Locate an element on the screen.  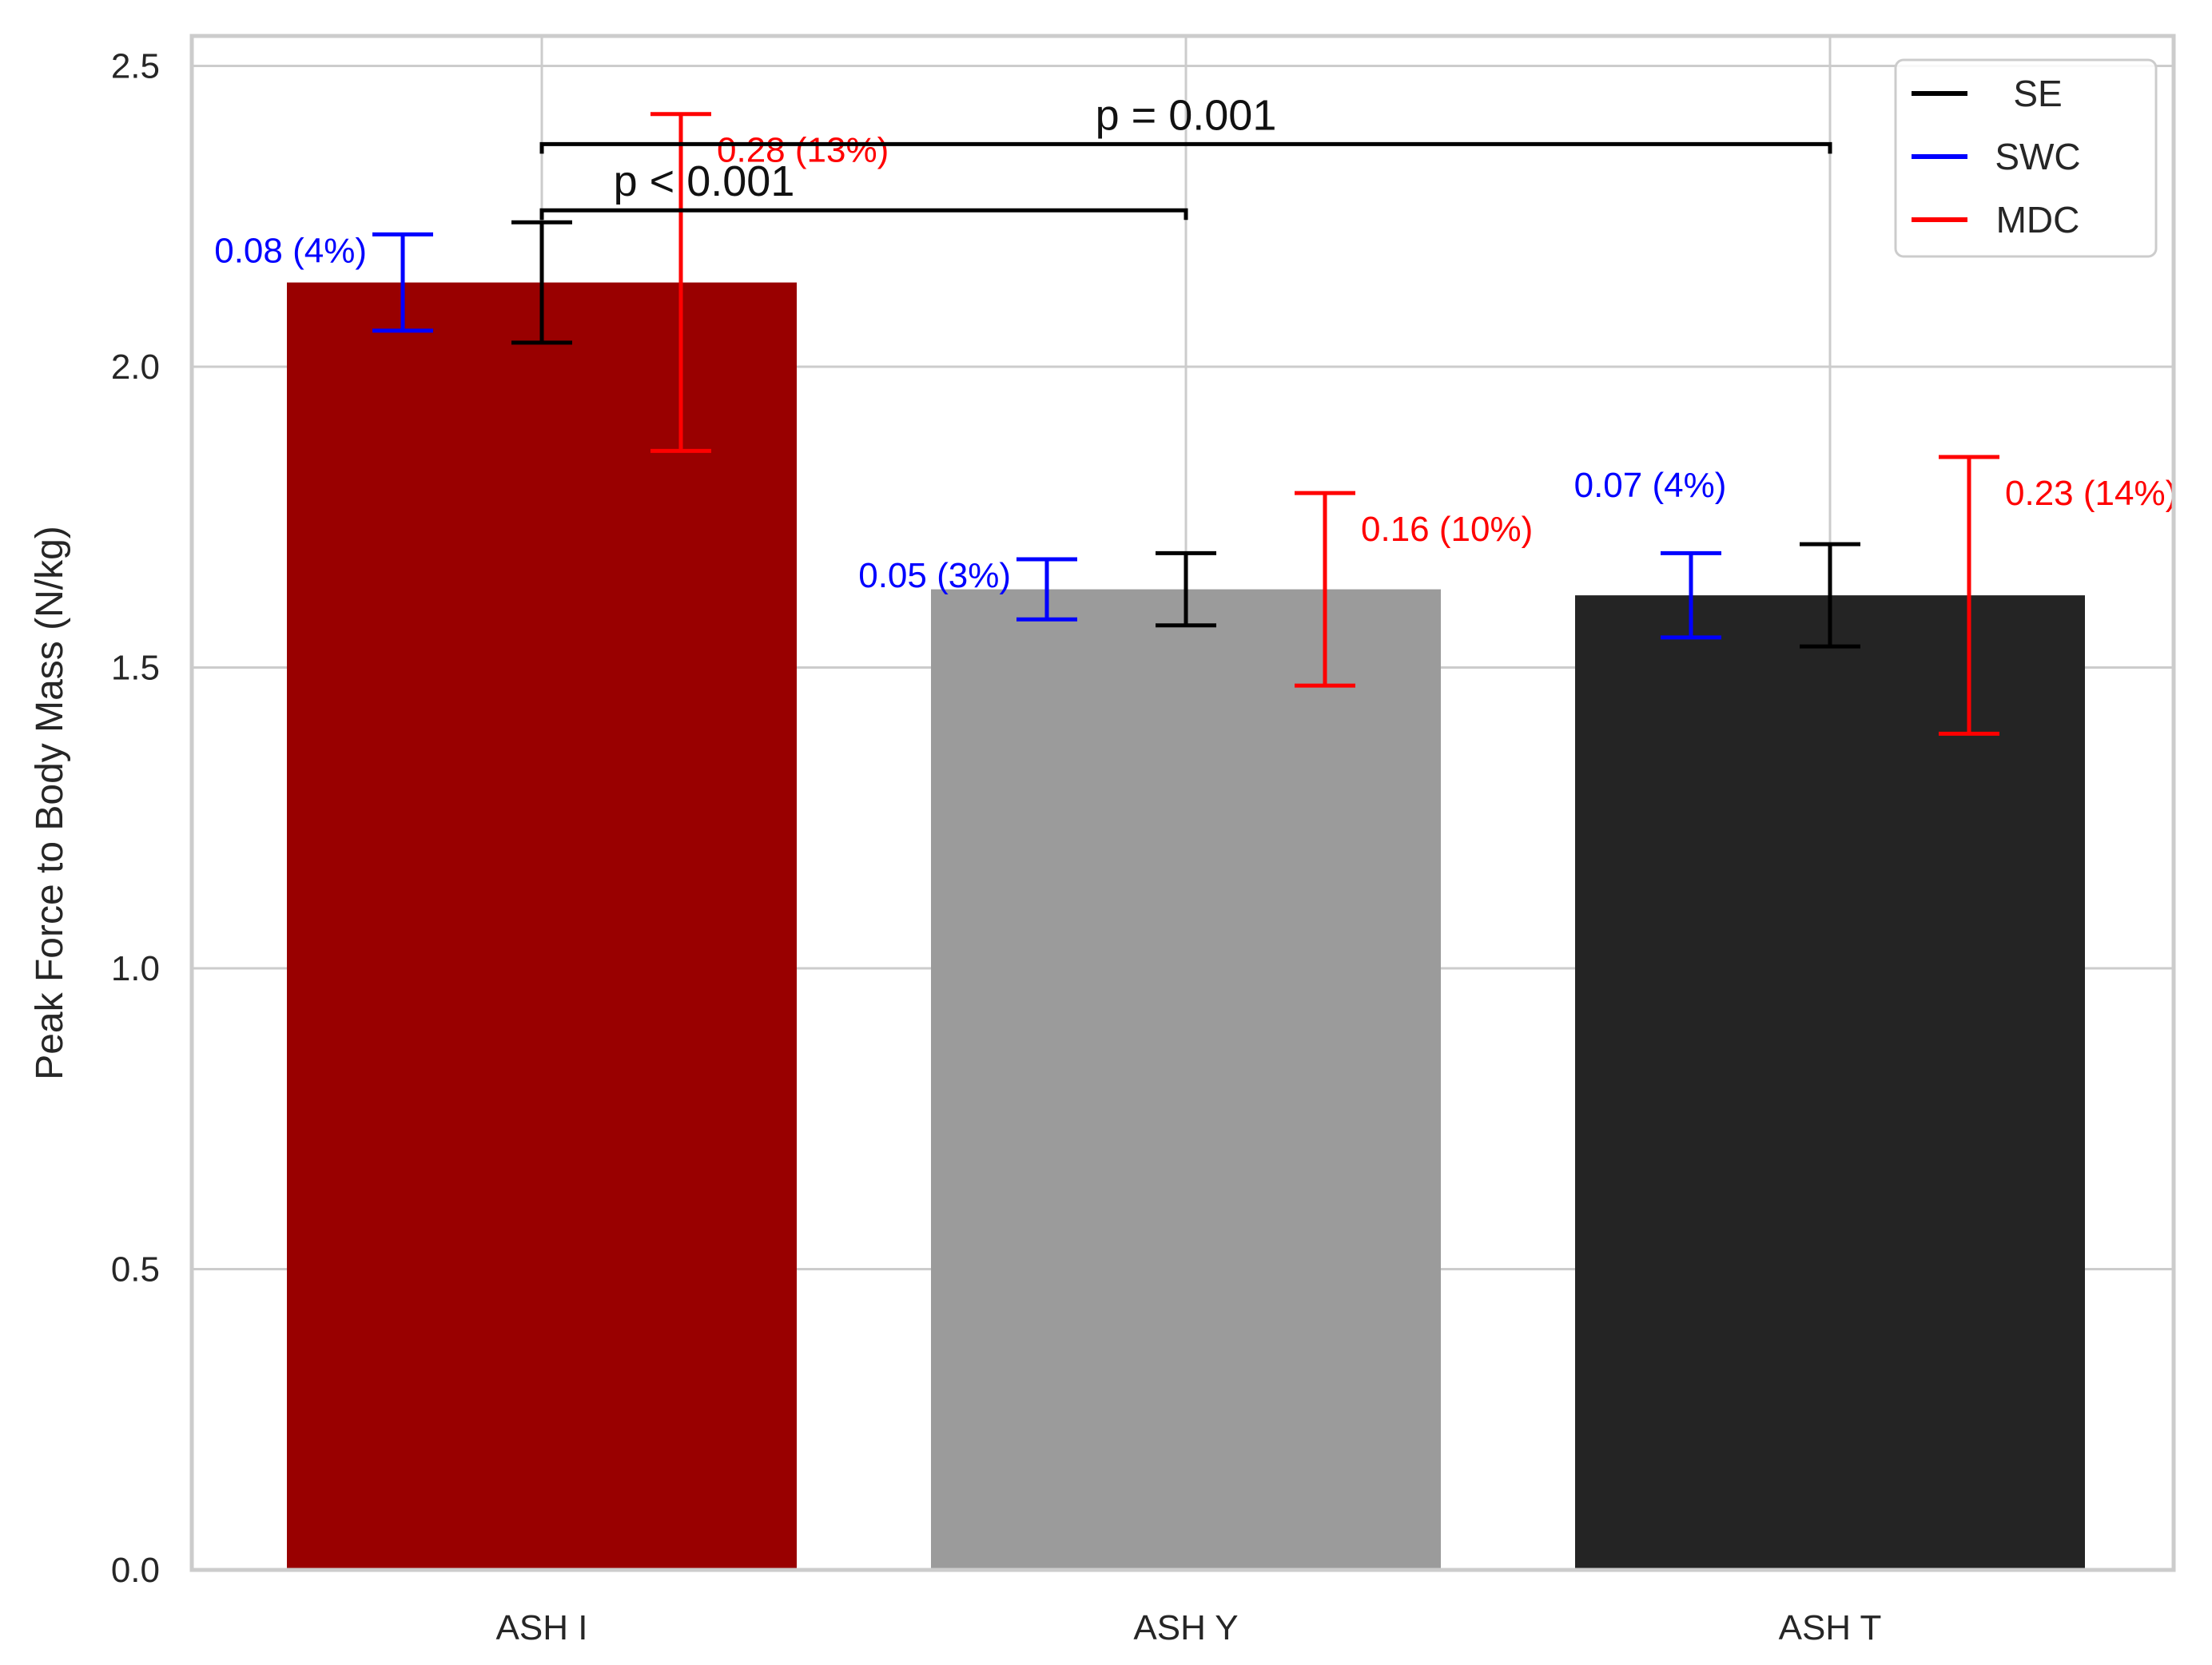
legend: SE SWC MDC is located at coordinates (2026, 158).